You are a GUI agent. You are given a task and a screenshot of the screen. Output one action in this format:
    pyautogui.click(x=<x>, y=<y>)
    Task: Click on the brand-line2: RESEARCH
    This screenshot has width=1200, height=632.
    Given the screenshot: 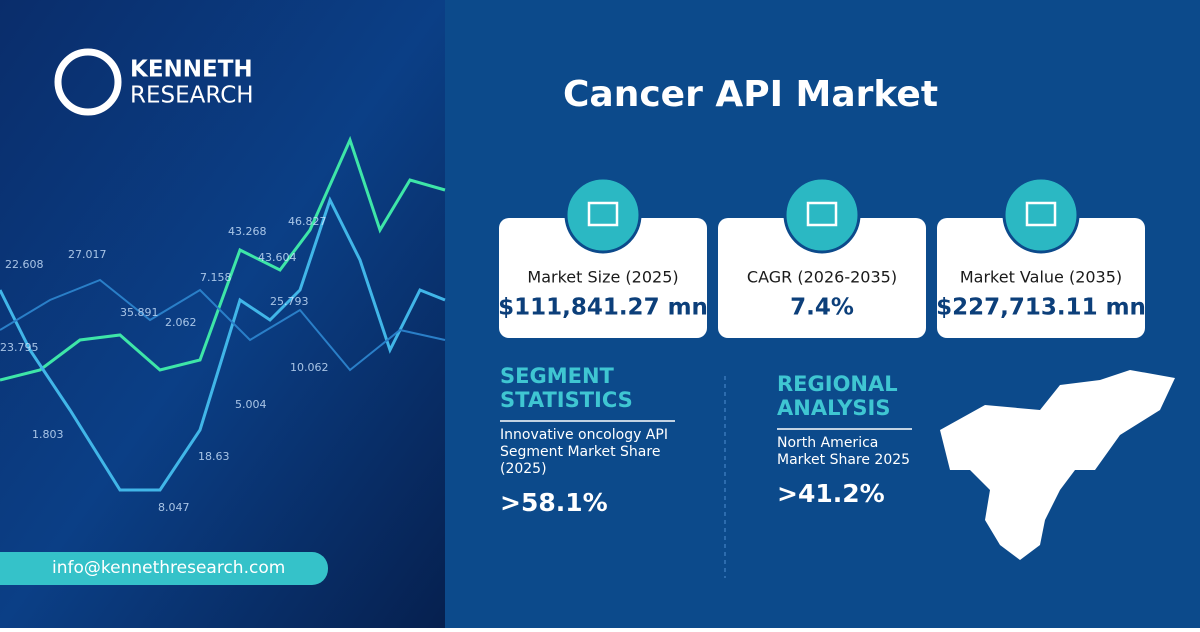 What is the action you would take?
    pyautogui.click(x=192, y=96)
    